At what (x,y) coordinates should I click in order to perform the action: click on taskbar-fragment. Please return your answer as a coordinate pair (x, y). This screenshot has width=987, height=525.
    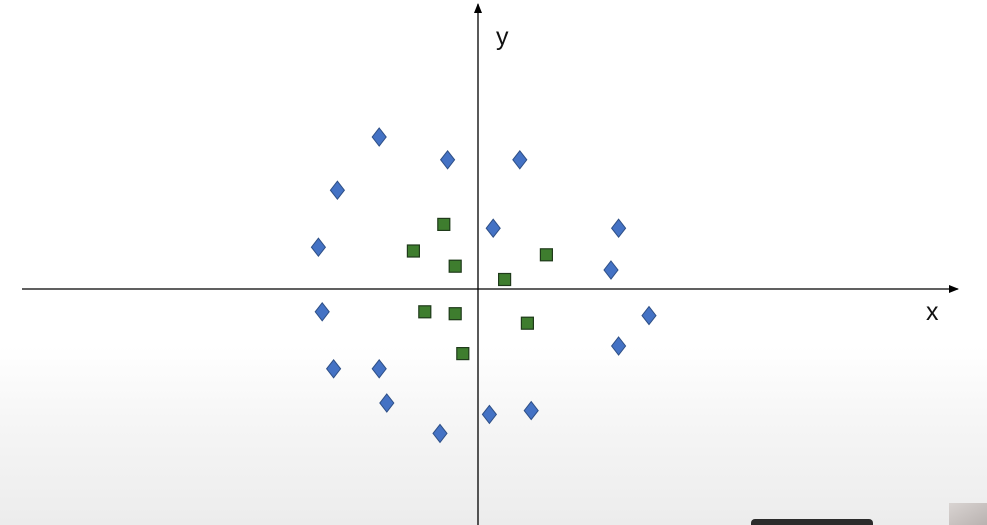
    Looking at the image, I should click on (812, 522).